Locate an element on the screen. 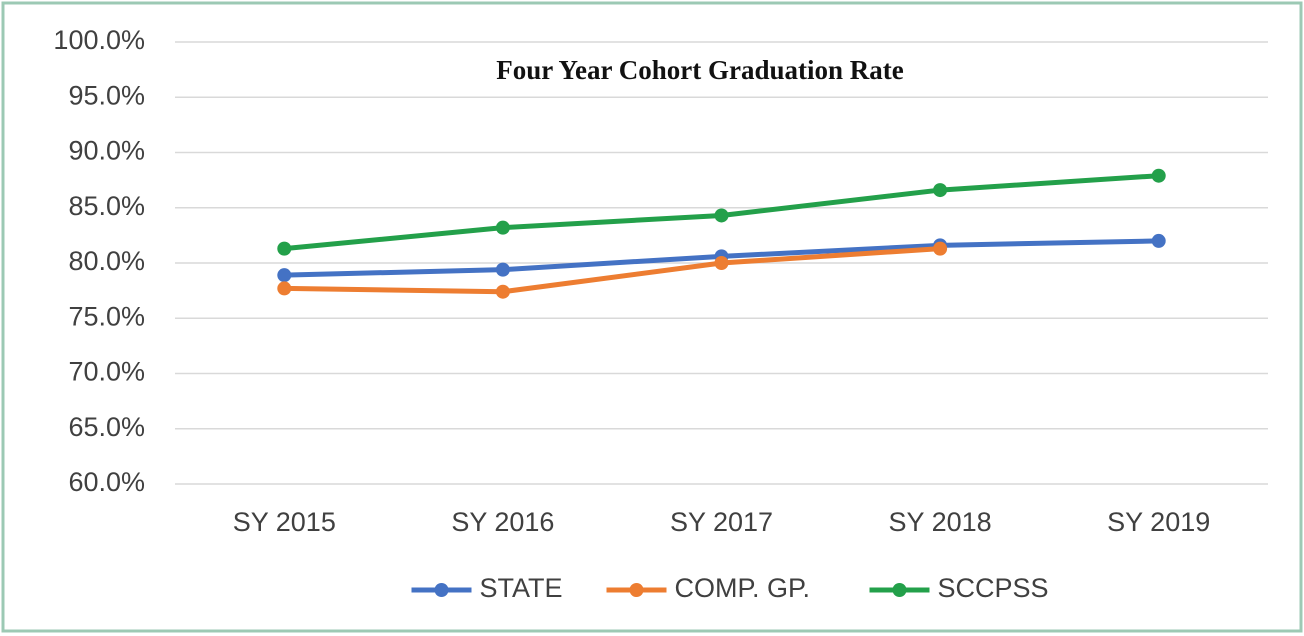  y-tick-label: 65.0% is located at coordinates (106, 427).